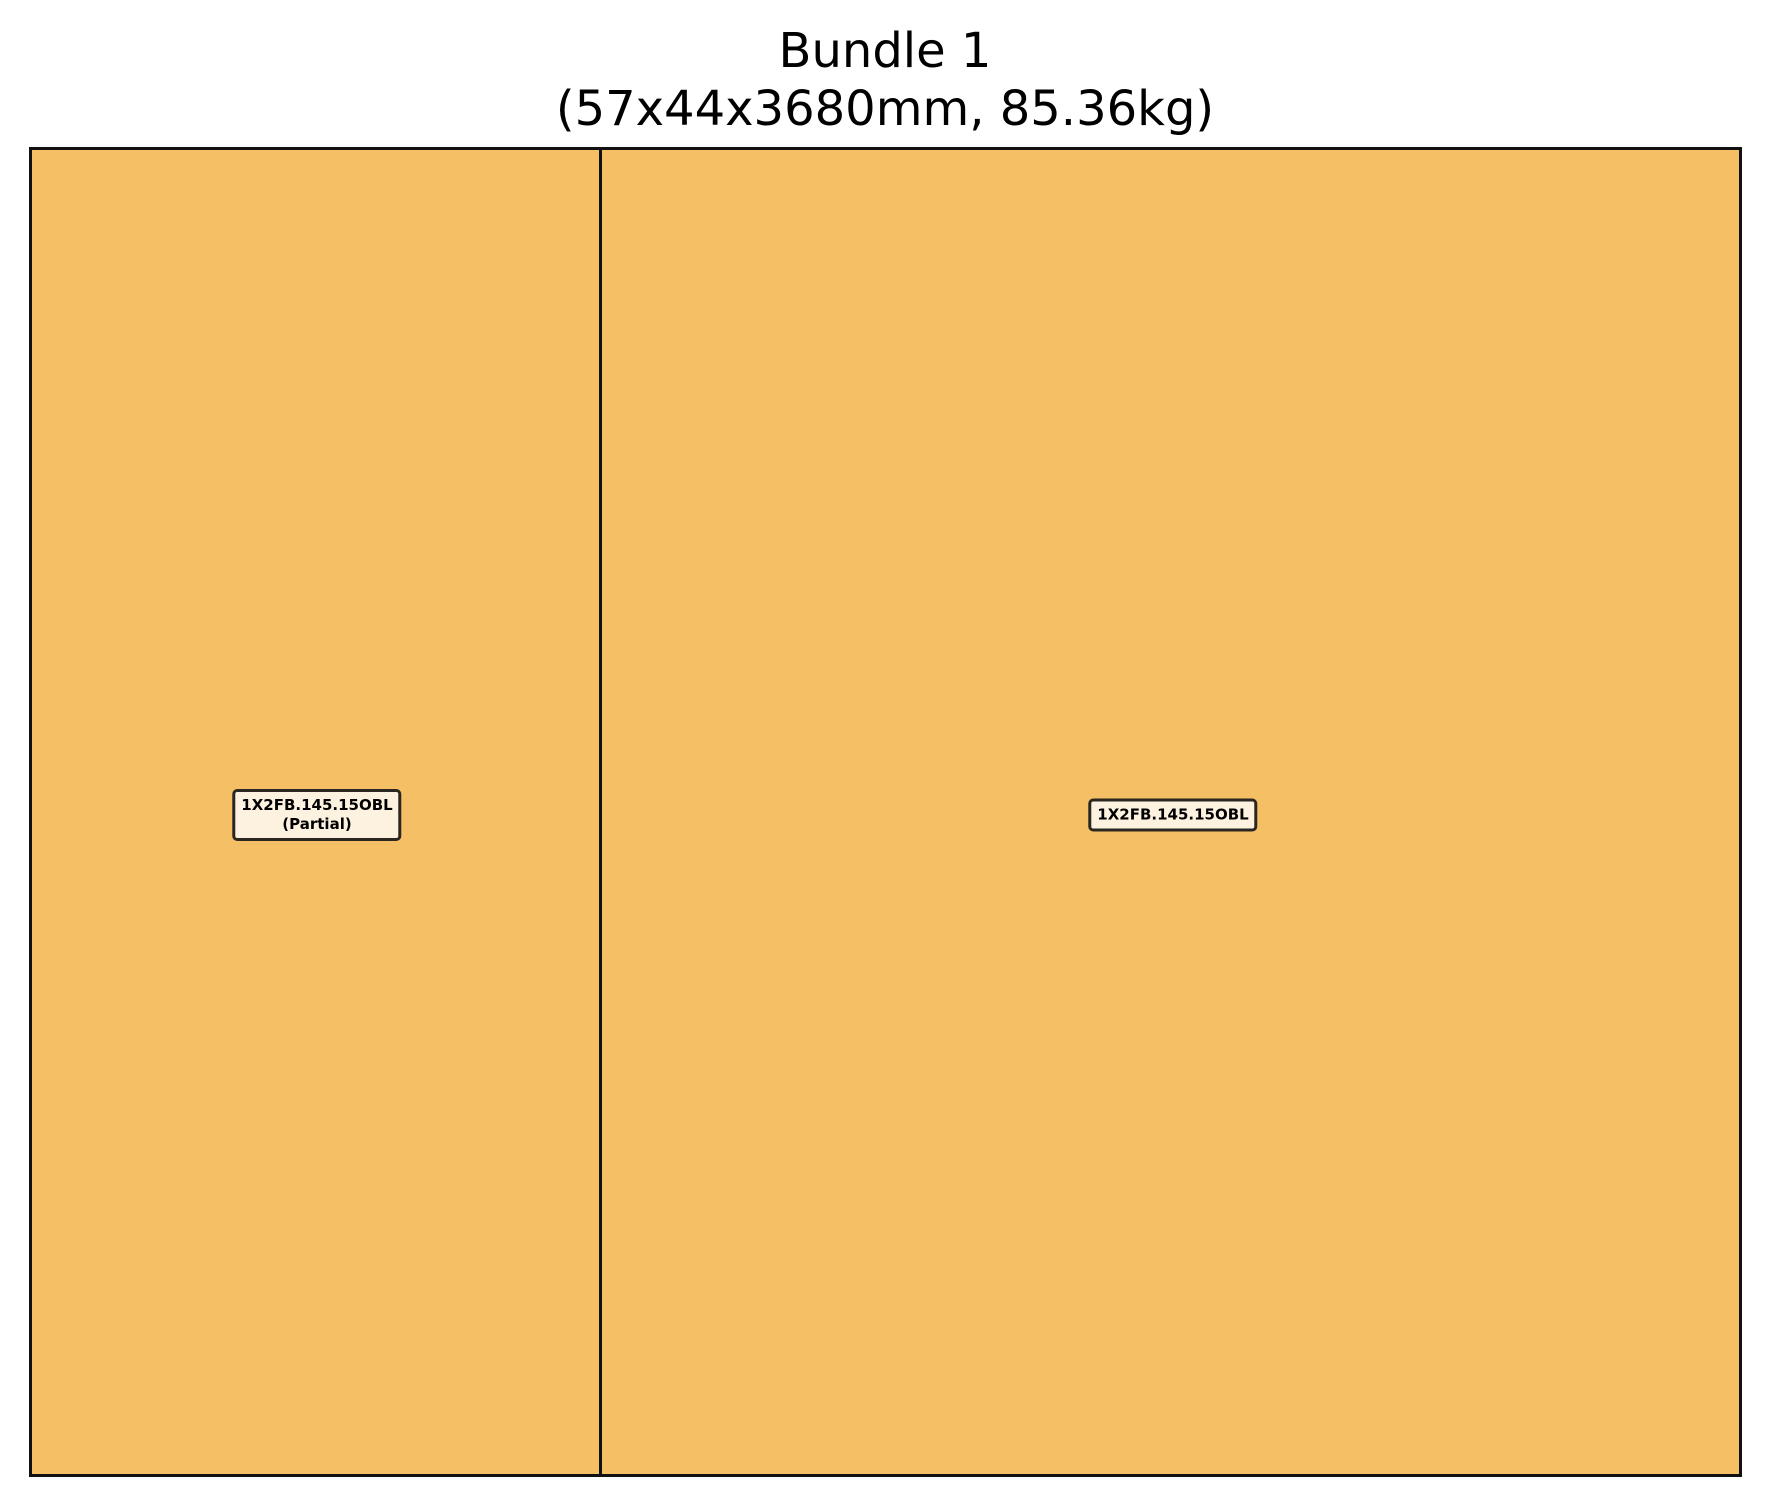 Image resolution: width=1770 pixels, height=1508 pixels. I want to click on piece-note: (Partial), so click(317, 824).